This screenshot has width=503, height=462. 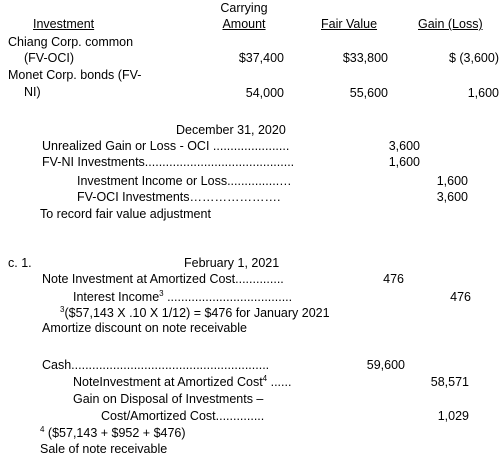 What do you see at coordinates (264, 93) in the screenshot?
I see `row2-carrying: 54,000` at bounding box center [264, 93].